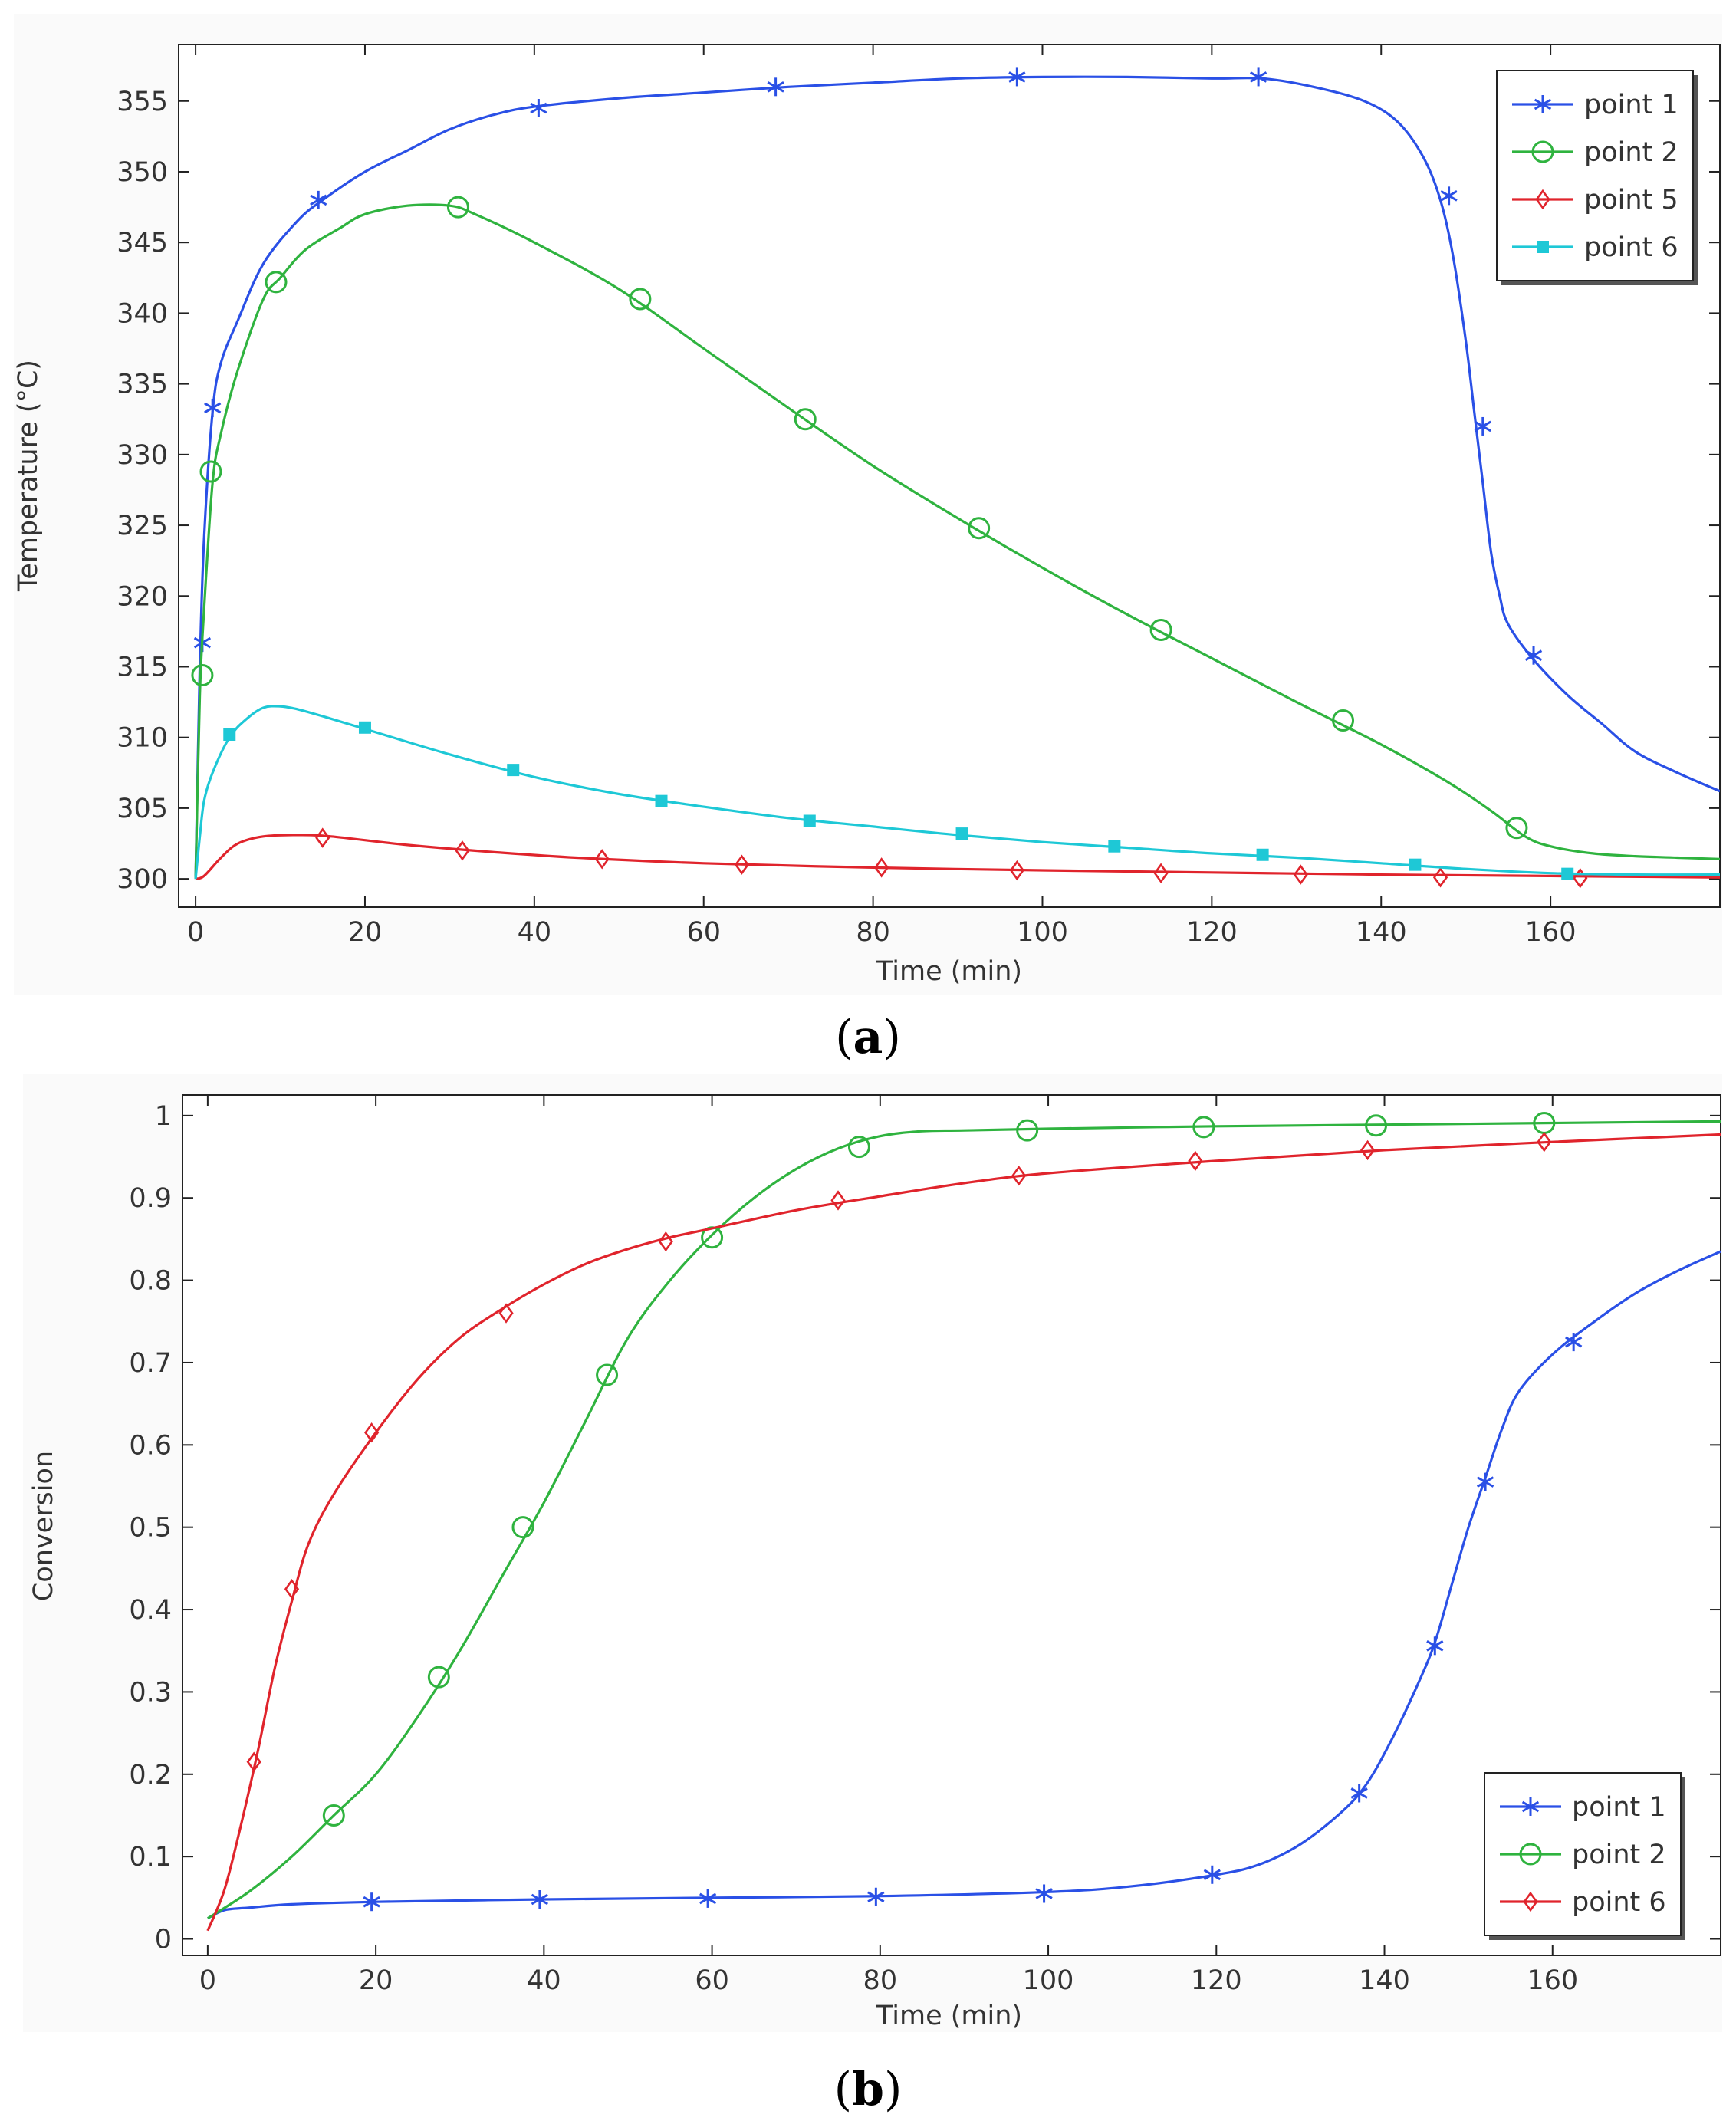  Describe the element at coordinates (150, 1445) in the screenshot. I see `chart-b-y-tick-label: 0.6` at that location.